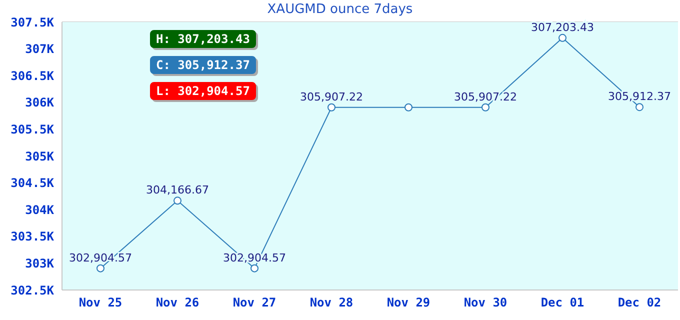 The height and width of the screenshot is (320, 680). I want to click on x-tick-label: Nov 30, so click(486, 303).